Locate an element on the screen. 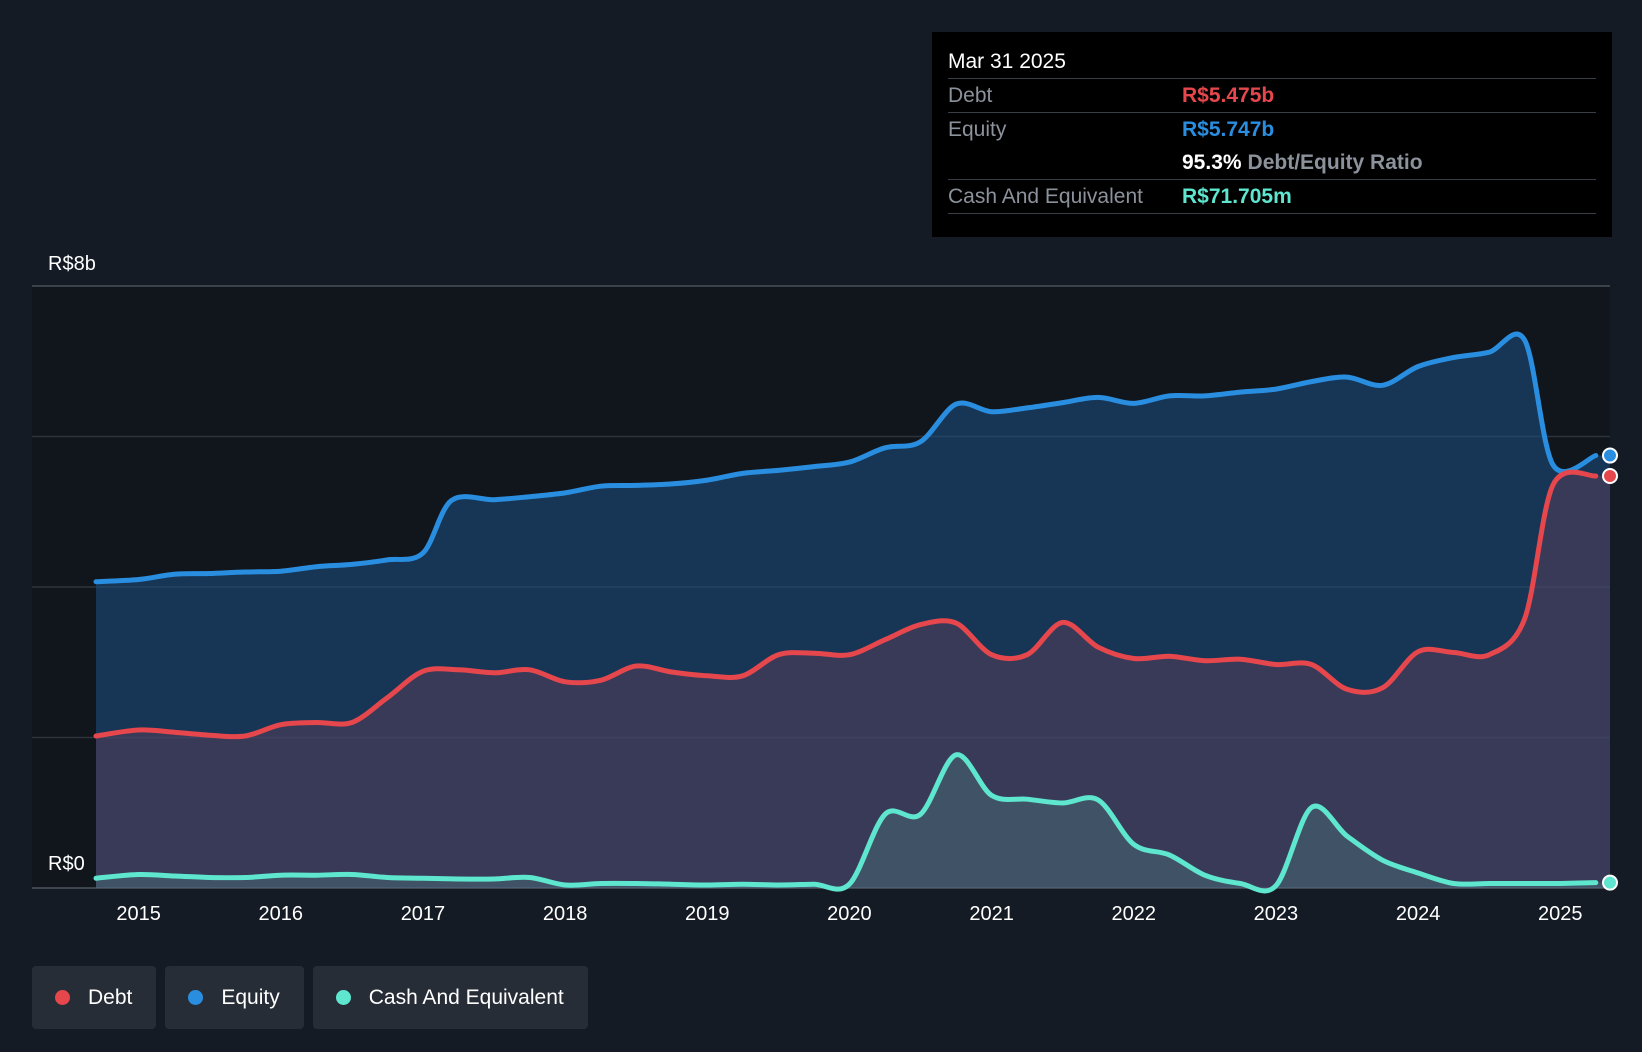 Image resolution: width=1642 pixels, height=1052 pixels. debt-endpoint-marker is located at coordinates (1610, 476).